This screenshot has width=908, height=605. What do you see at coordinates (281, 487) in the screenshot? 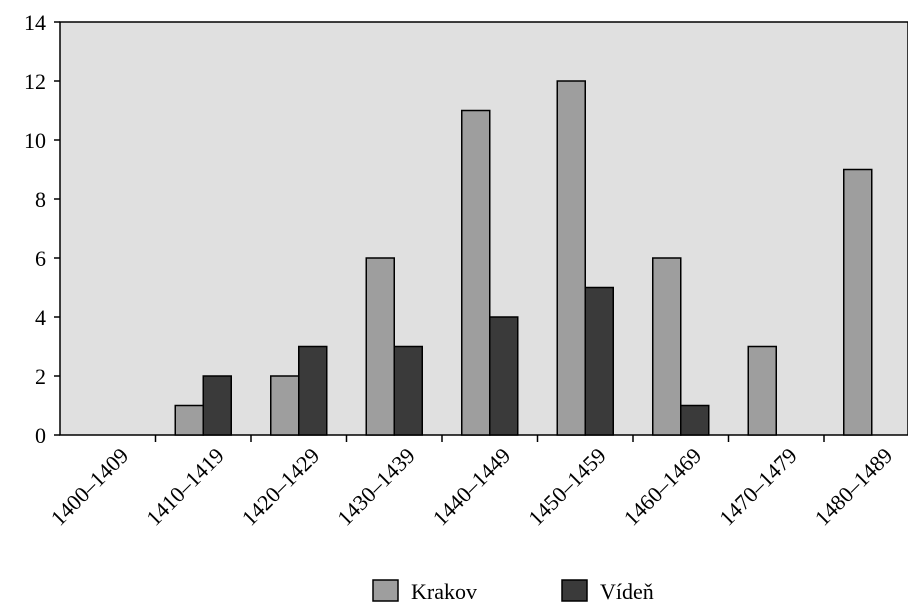
I see `x-tick-label: 1420–1429` at bounding box center [281, 487].